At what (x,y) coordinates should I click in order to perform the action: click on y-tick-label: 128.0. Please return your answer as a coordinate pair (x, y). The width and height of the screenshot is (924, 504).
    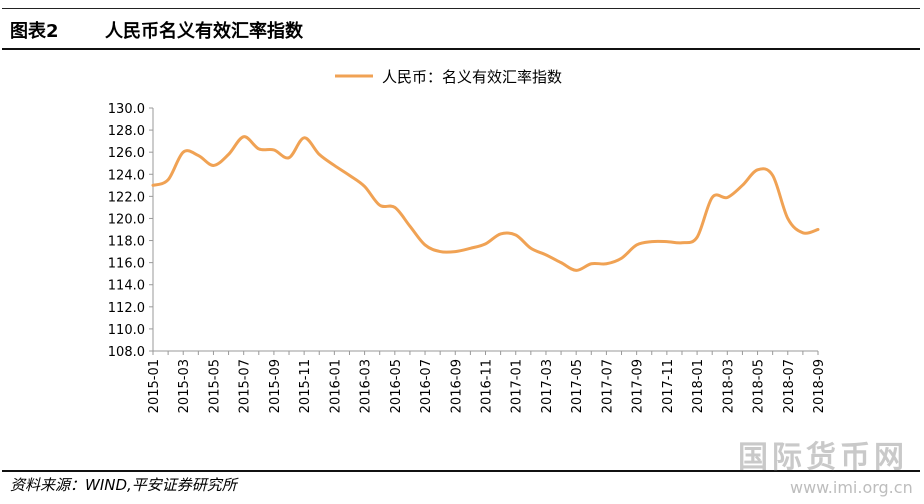
    Looking at the image, I should click on (126, 131).